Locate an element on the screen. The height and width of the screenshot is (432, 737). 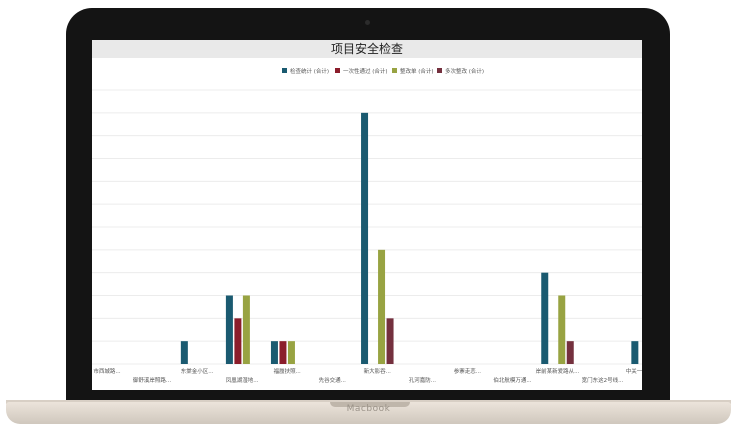
laptop-base is located at coordinates (368, 413).